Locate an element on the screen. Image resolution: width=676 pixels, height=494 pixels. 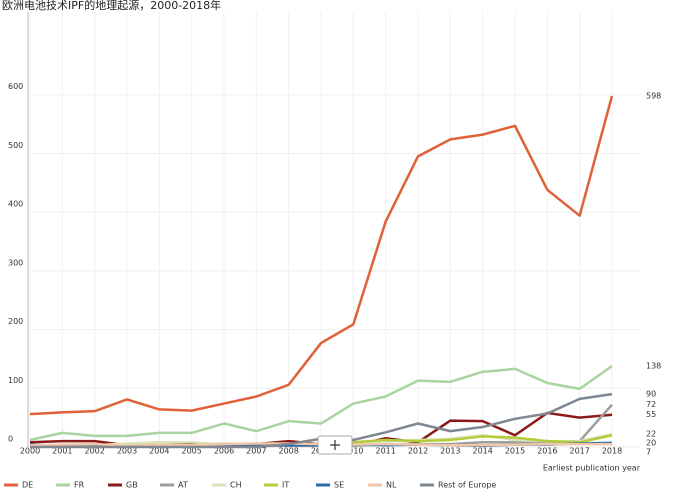
x-tick-label: 2016 is located at coordinates (547, 451).